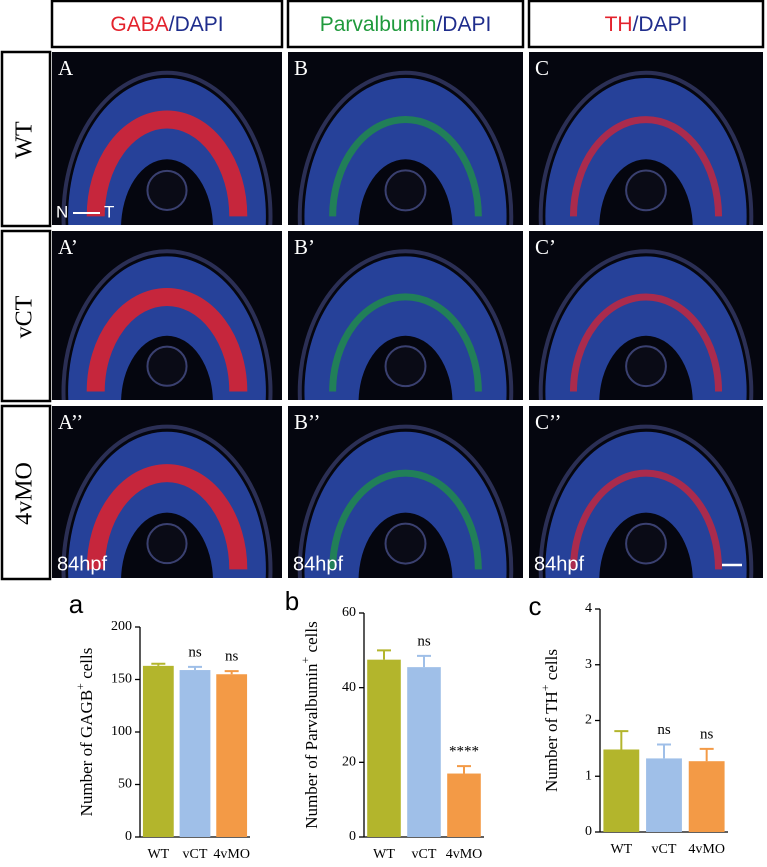  I want to click on y-axis-label-text: Number of Parvalbumin, so click(311, 746).